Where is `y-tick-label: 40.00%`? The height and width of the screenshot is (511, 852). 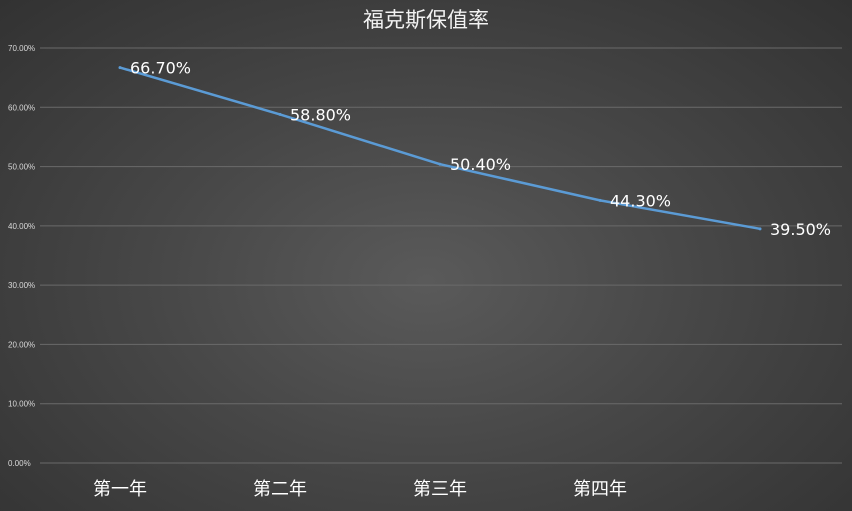 y-tick-label: 40.00% is located at coordinates (21, 226).